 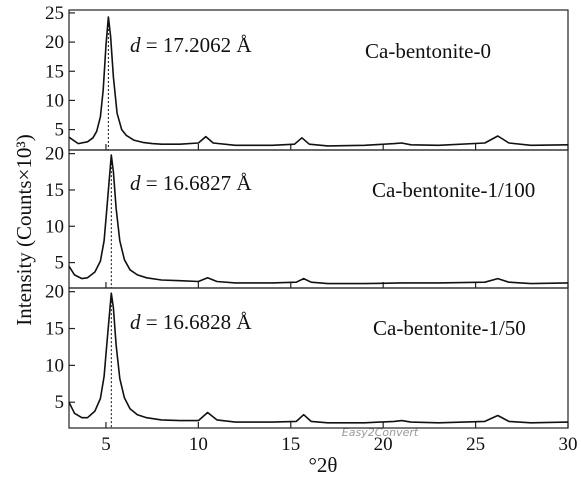 I want to click on x-tick-label: 25, so click(x=475, y=444).